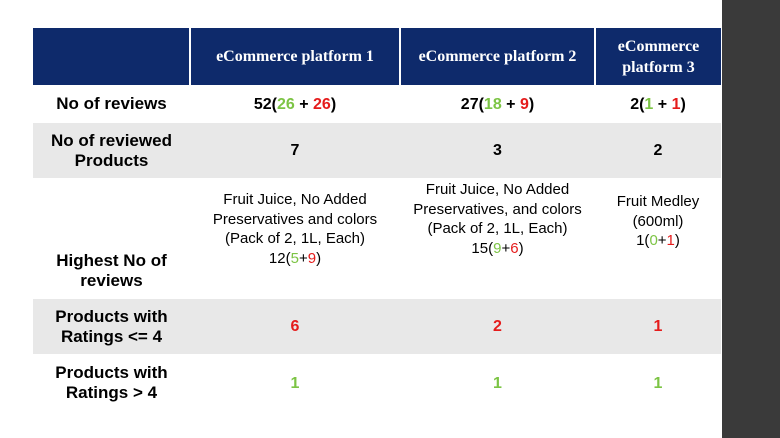 The width and height of the screenshot is (780, 438). What do you see at coordinates (497, 383) in the screenshot?
I see `high-rated-platform-2: 1` at bounding box center [497, 383].